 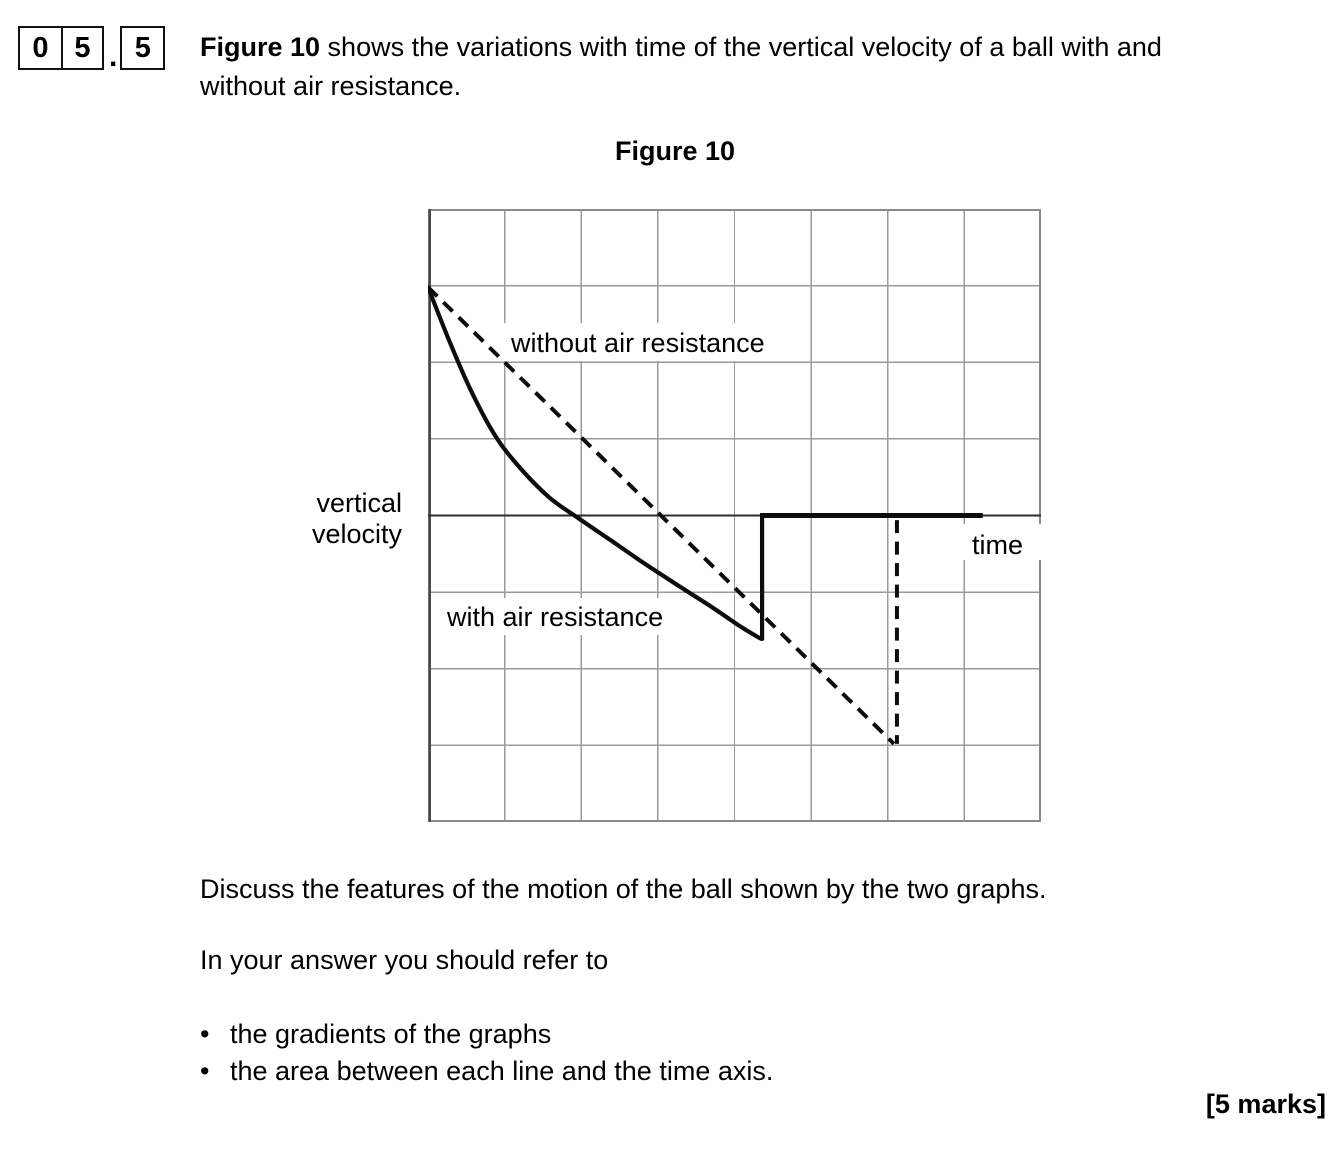 I want to click on y-axis-label: vertical velocity, so click(x=316, y=519).